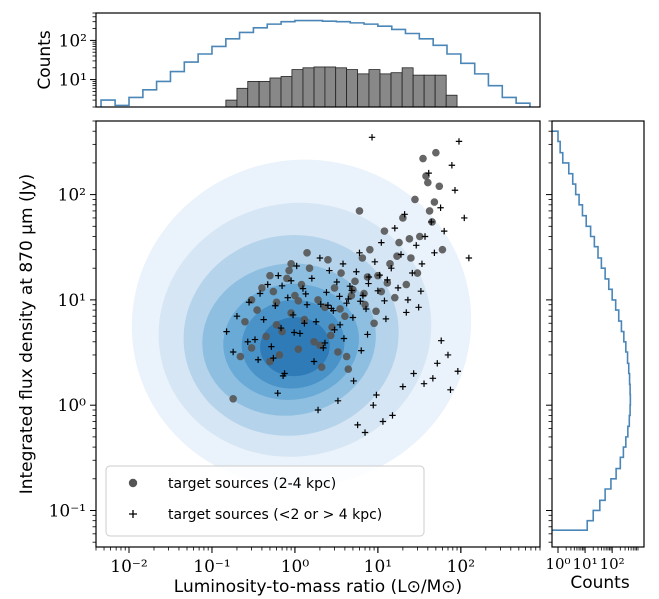 This screenshot has width=659, height=599. Describe the element at coordinates (585, 564) in the screenshot. I see `right-x-tick-label: 10¹` at that location.